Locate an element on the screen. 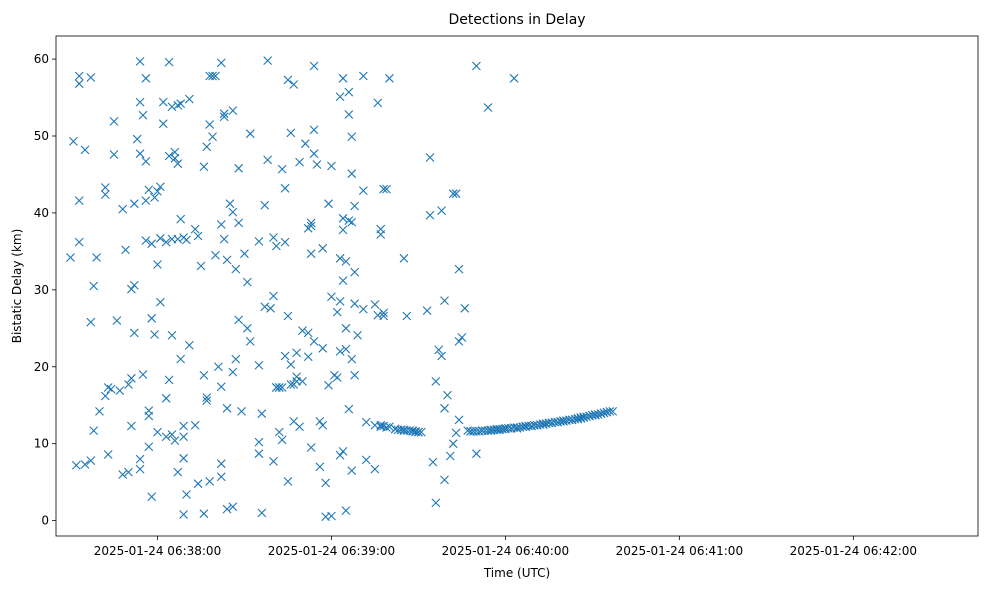  x-tick-label: 2025-01-24 06:41:00 is located at coordinates (679, 551).